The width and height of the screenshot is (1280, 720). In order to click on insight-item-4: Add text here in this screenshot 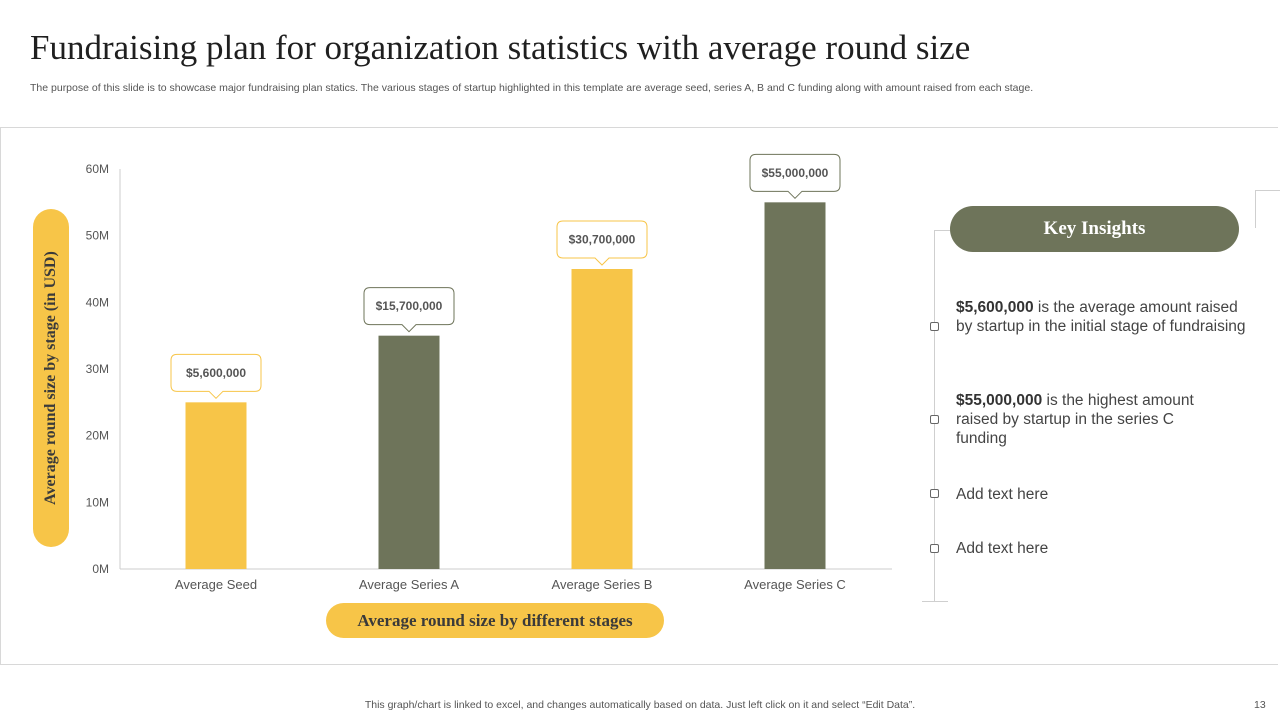, I will do `click(1106, 548)`.